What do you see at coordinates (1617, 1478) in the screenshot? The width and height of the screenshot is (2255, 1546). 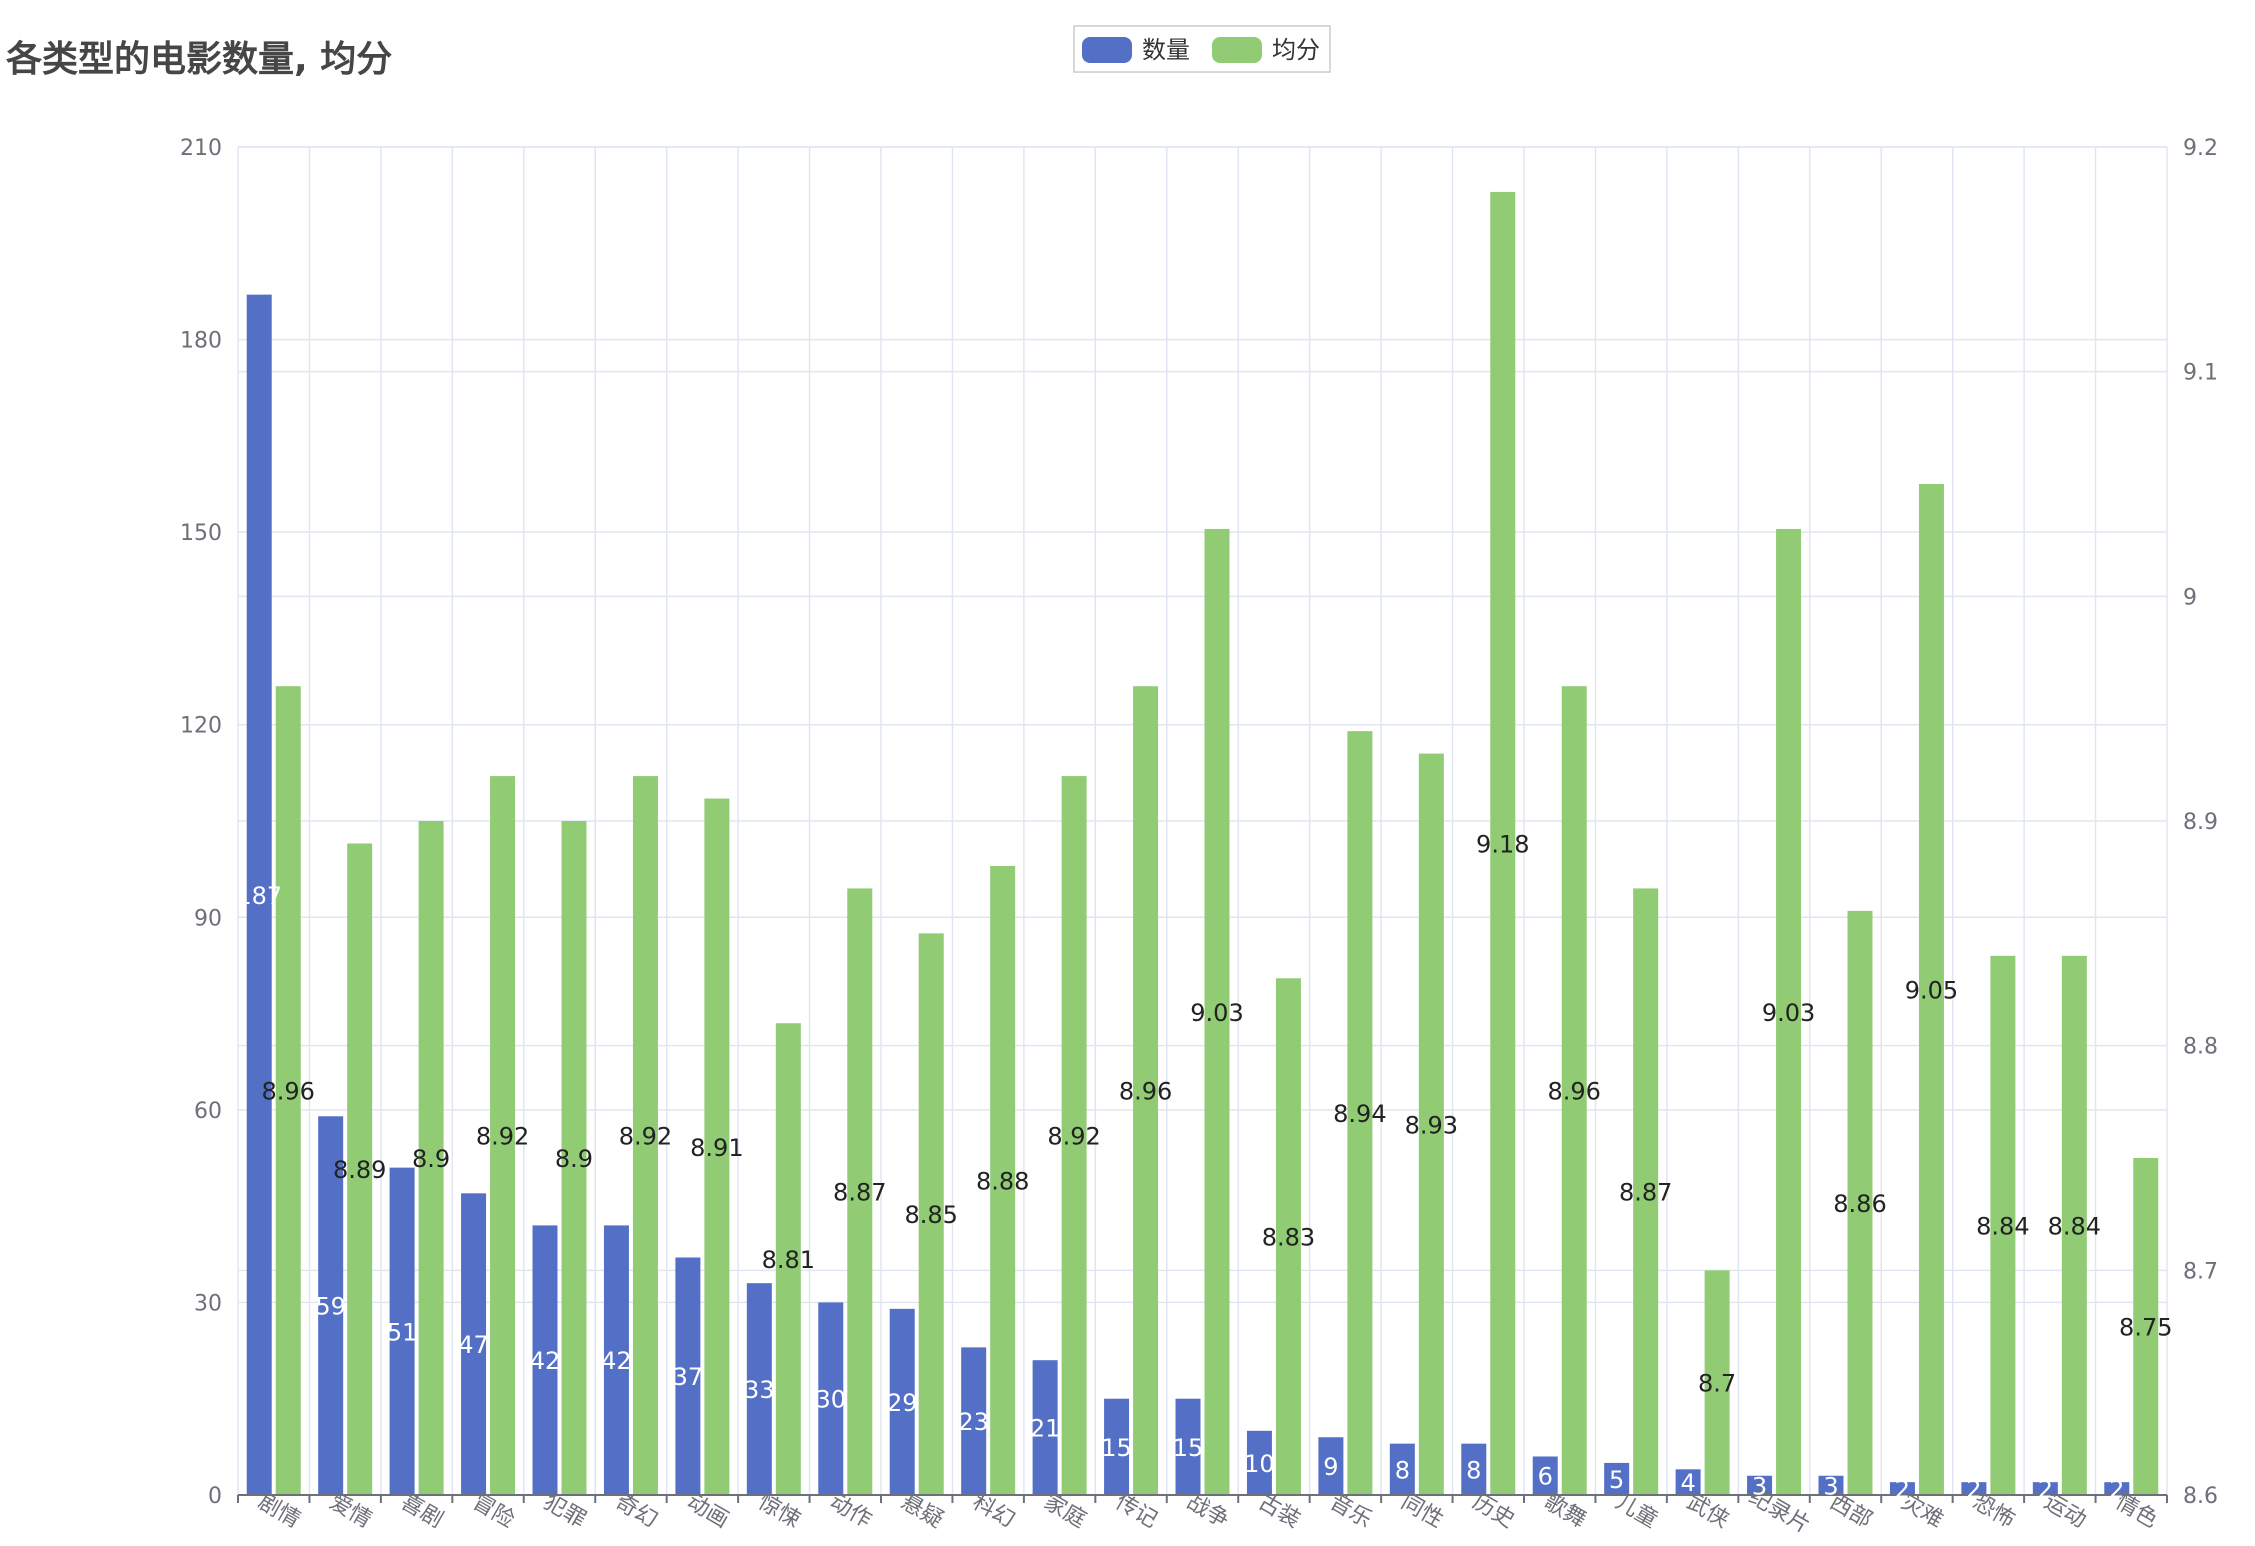 I see `bar-count-儿童` at bounding box center [1617, 1478].